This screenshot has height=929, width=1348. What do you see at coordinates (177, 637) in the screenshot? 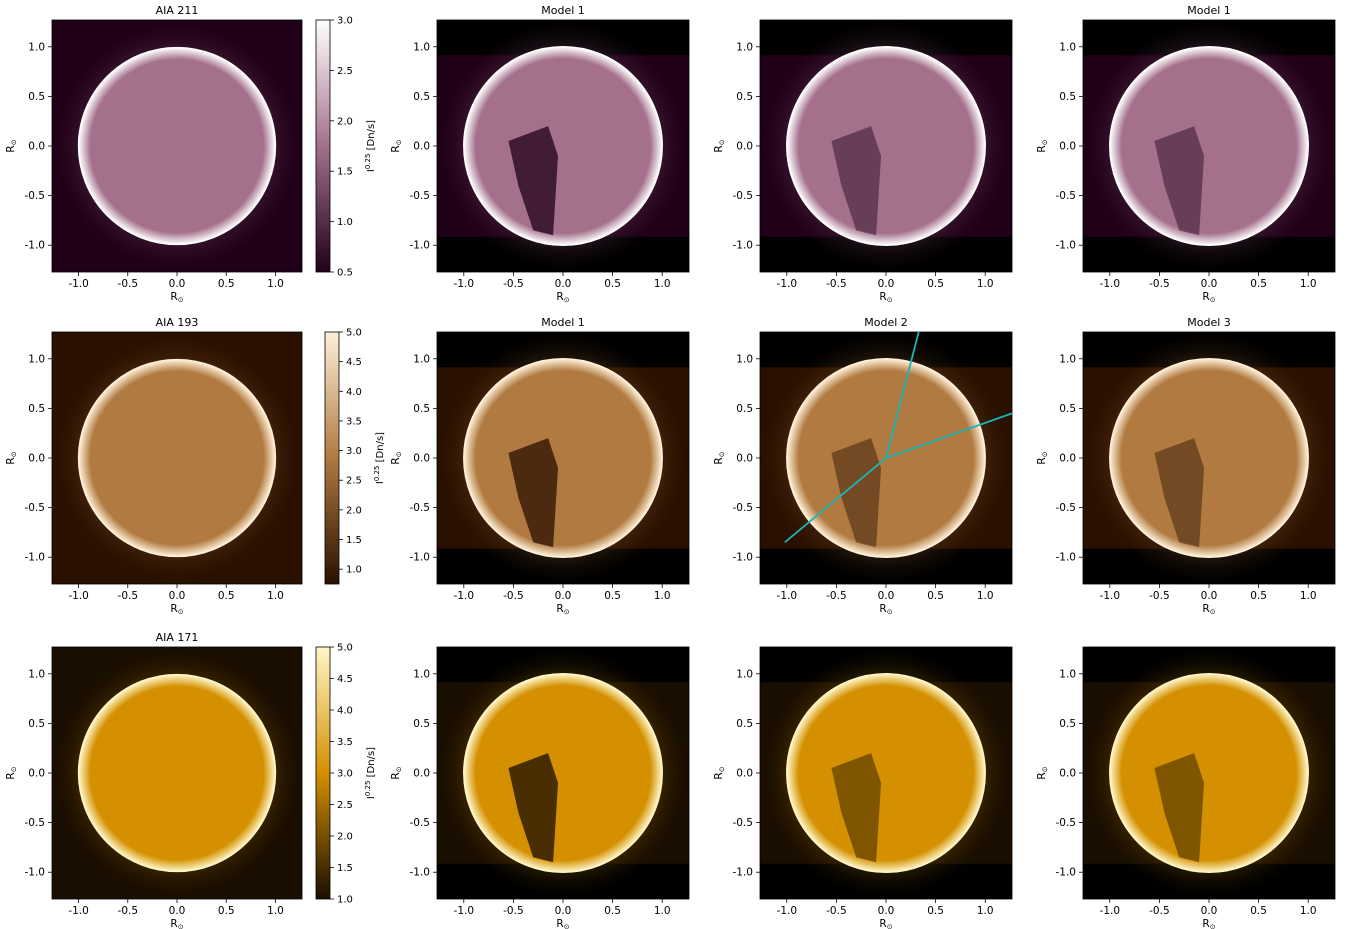
I see `panel-title: AIA 171` at bounding box center [177, 637].